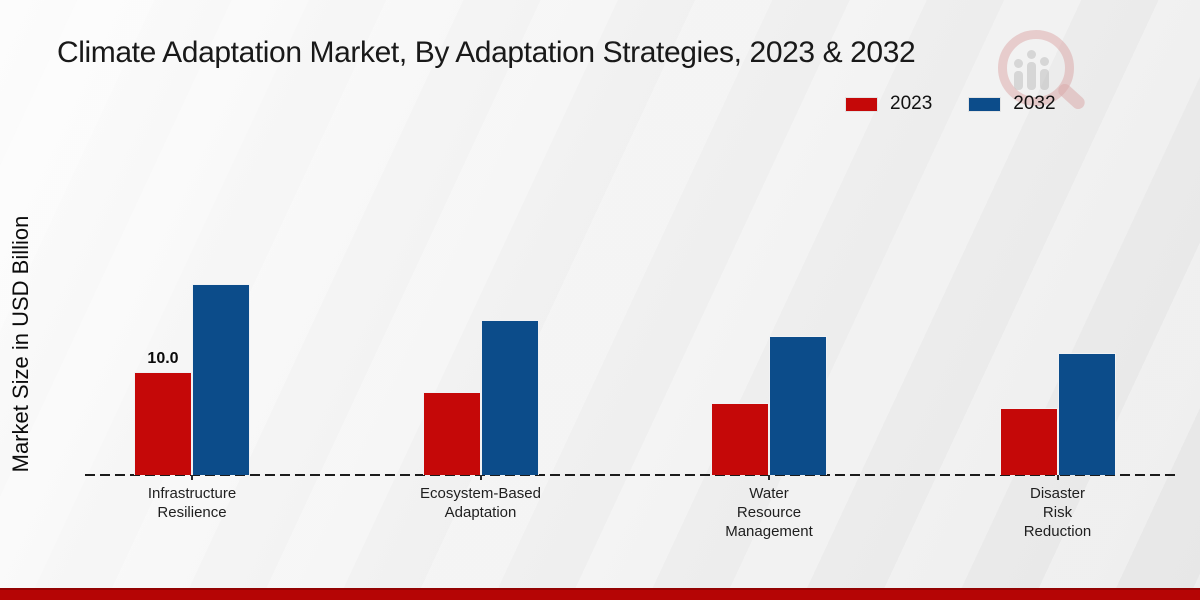 This screenshot has width=1200, height=600. I want to click on legend-item-2023: 2023, so click(888, 104).